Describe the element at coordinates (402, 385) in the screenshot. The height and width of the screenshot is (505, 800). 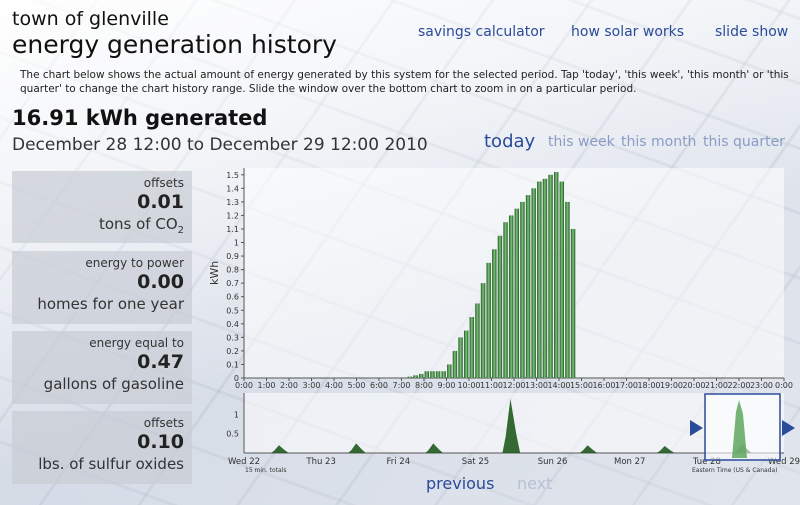
I see `x-tick-label: 7:00` at that location.